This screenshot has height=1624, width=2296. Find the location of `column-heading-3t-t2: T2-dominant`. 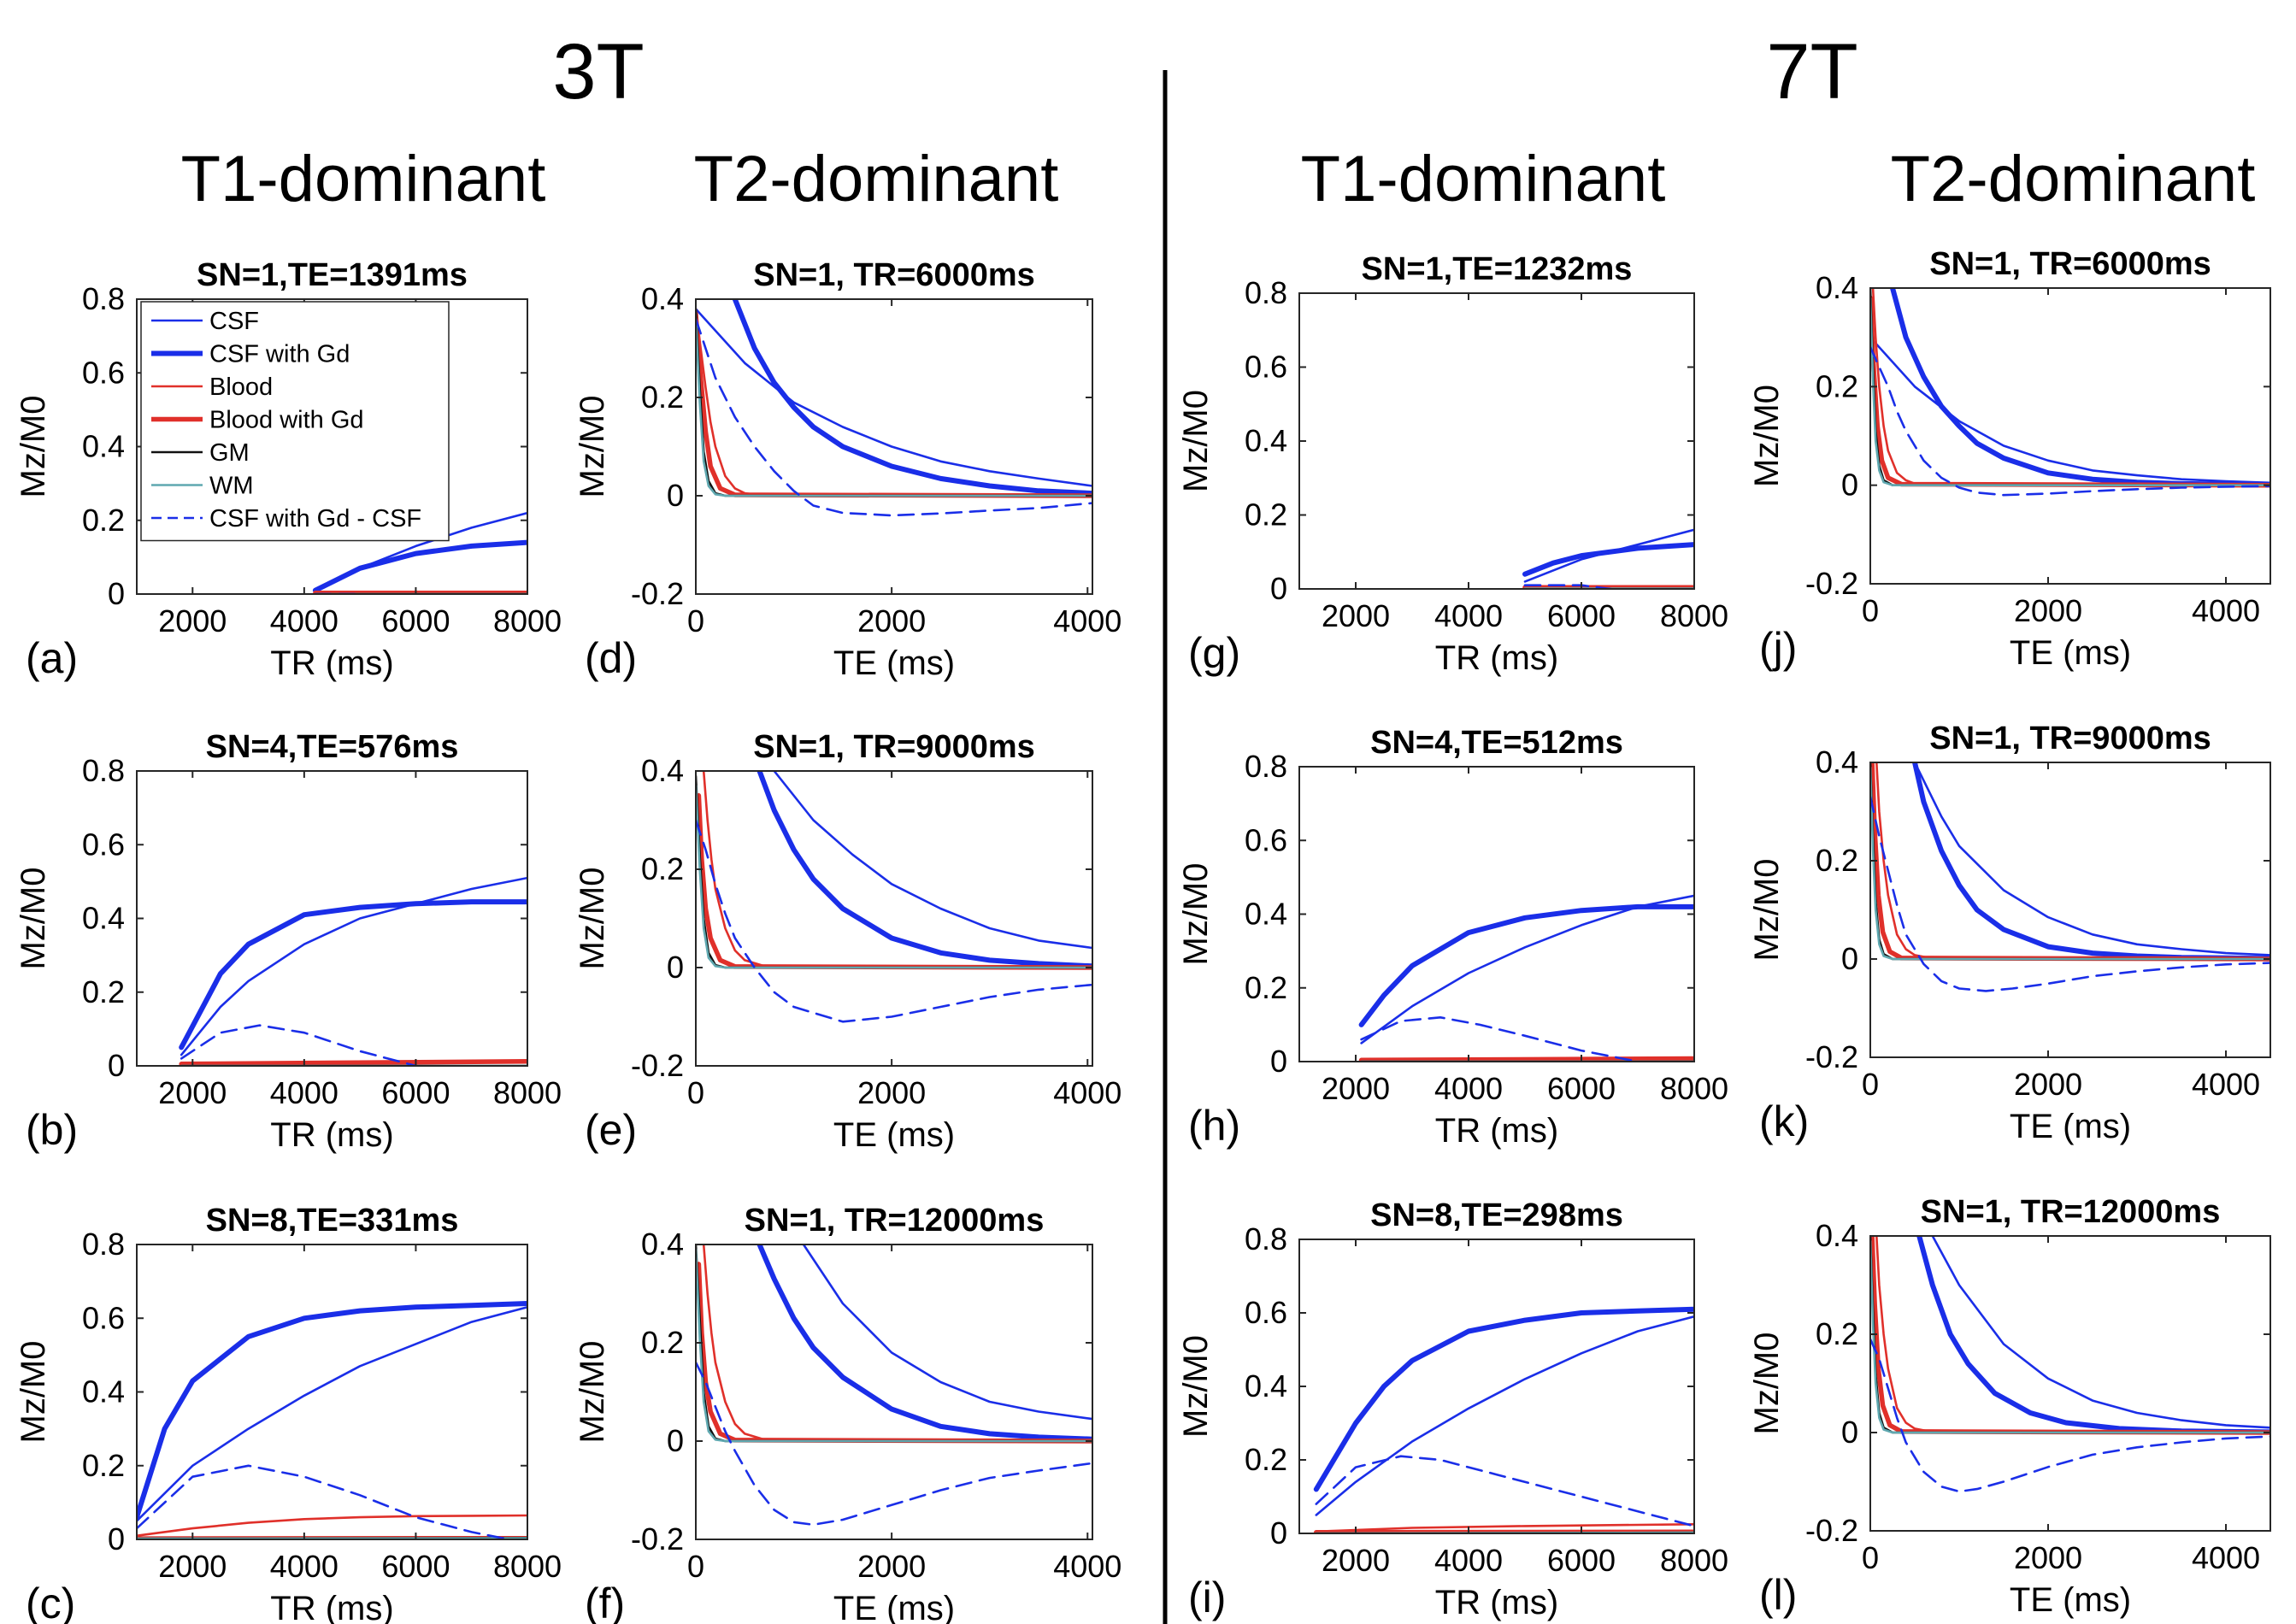

column-heading-3t-t2: T2-dominant is located at coordinates (877, 179).